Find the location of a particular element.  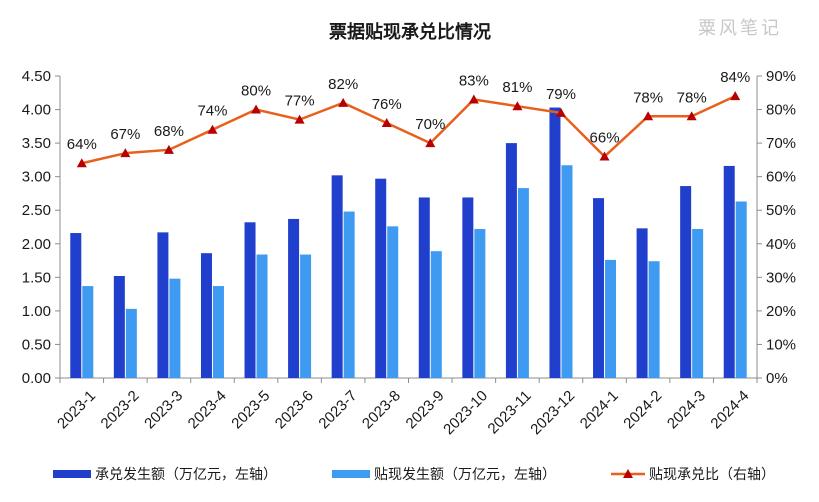

y-left-tick-label: 4.50 is located at coordinates (36, 76).